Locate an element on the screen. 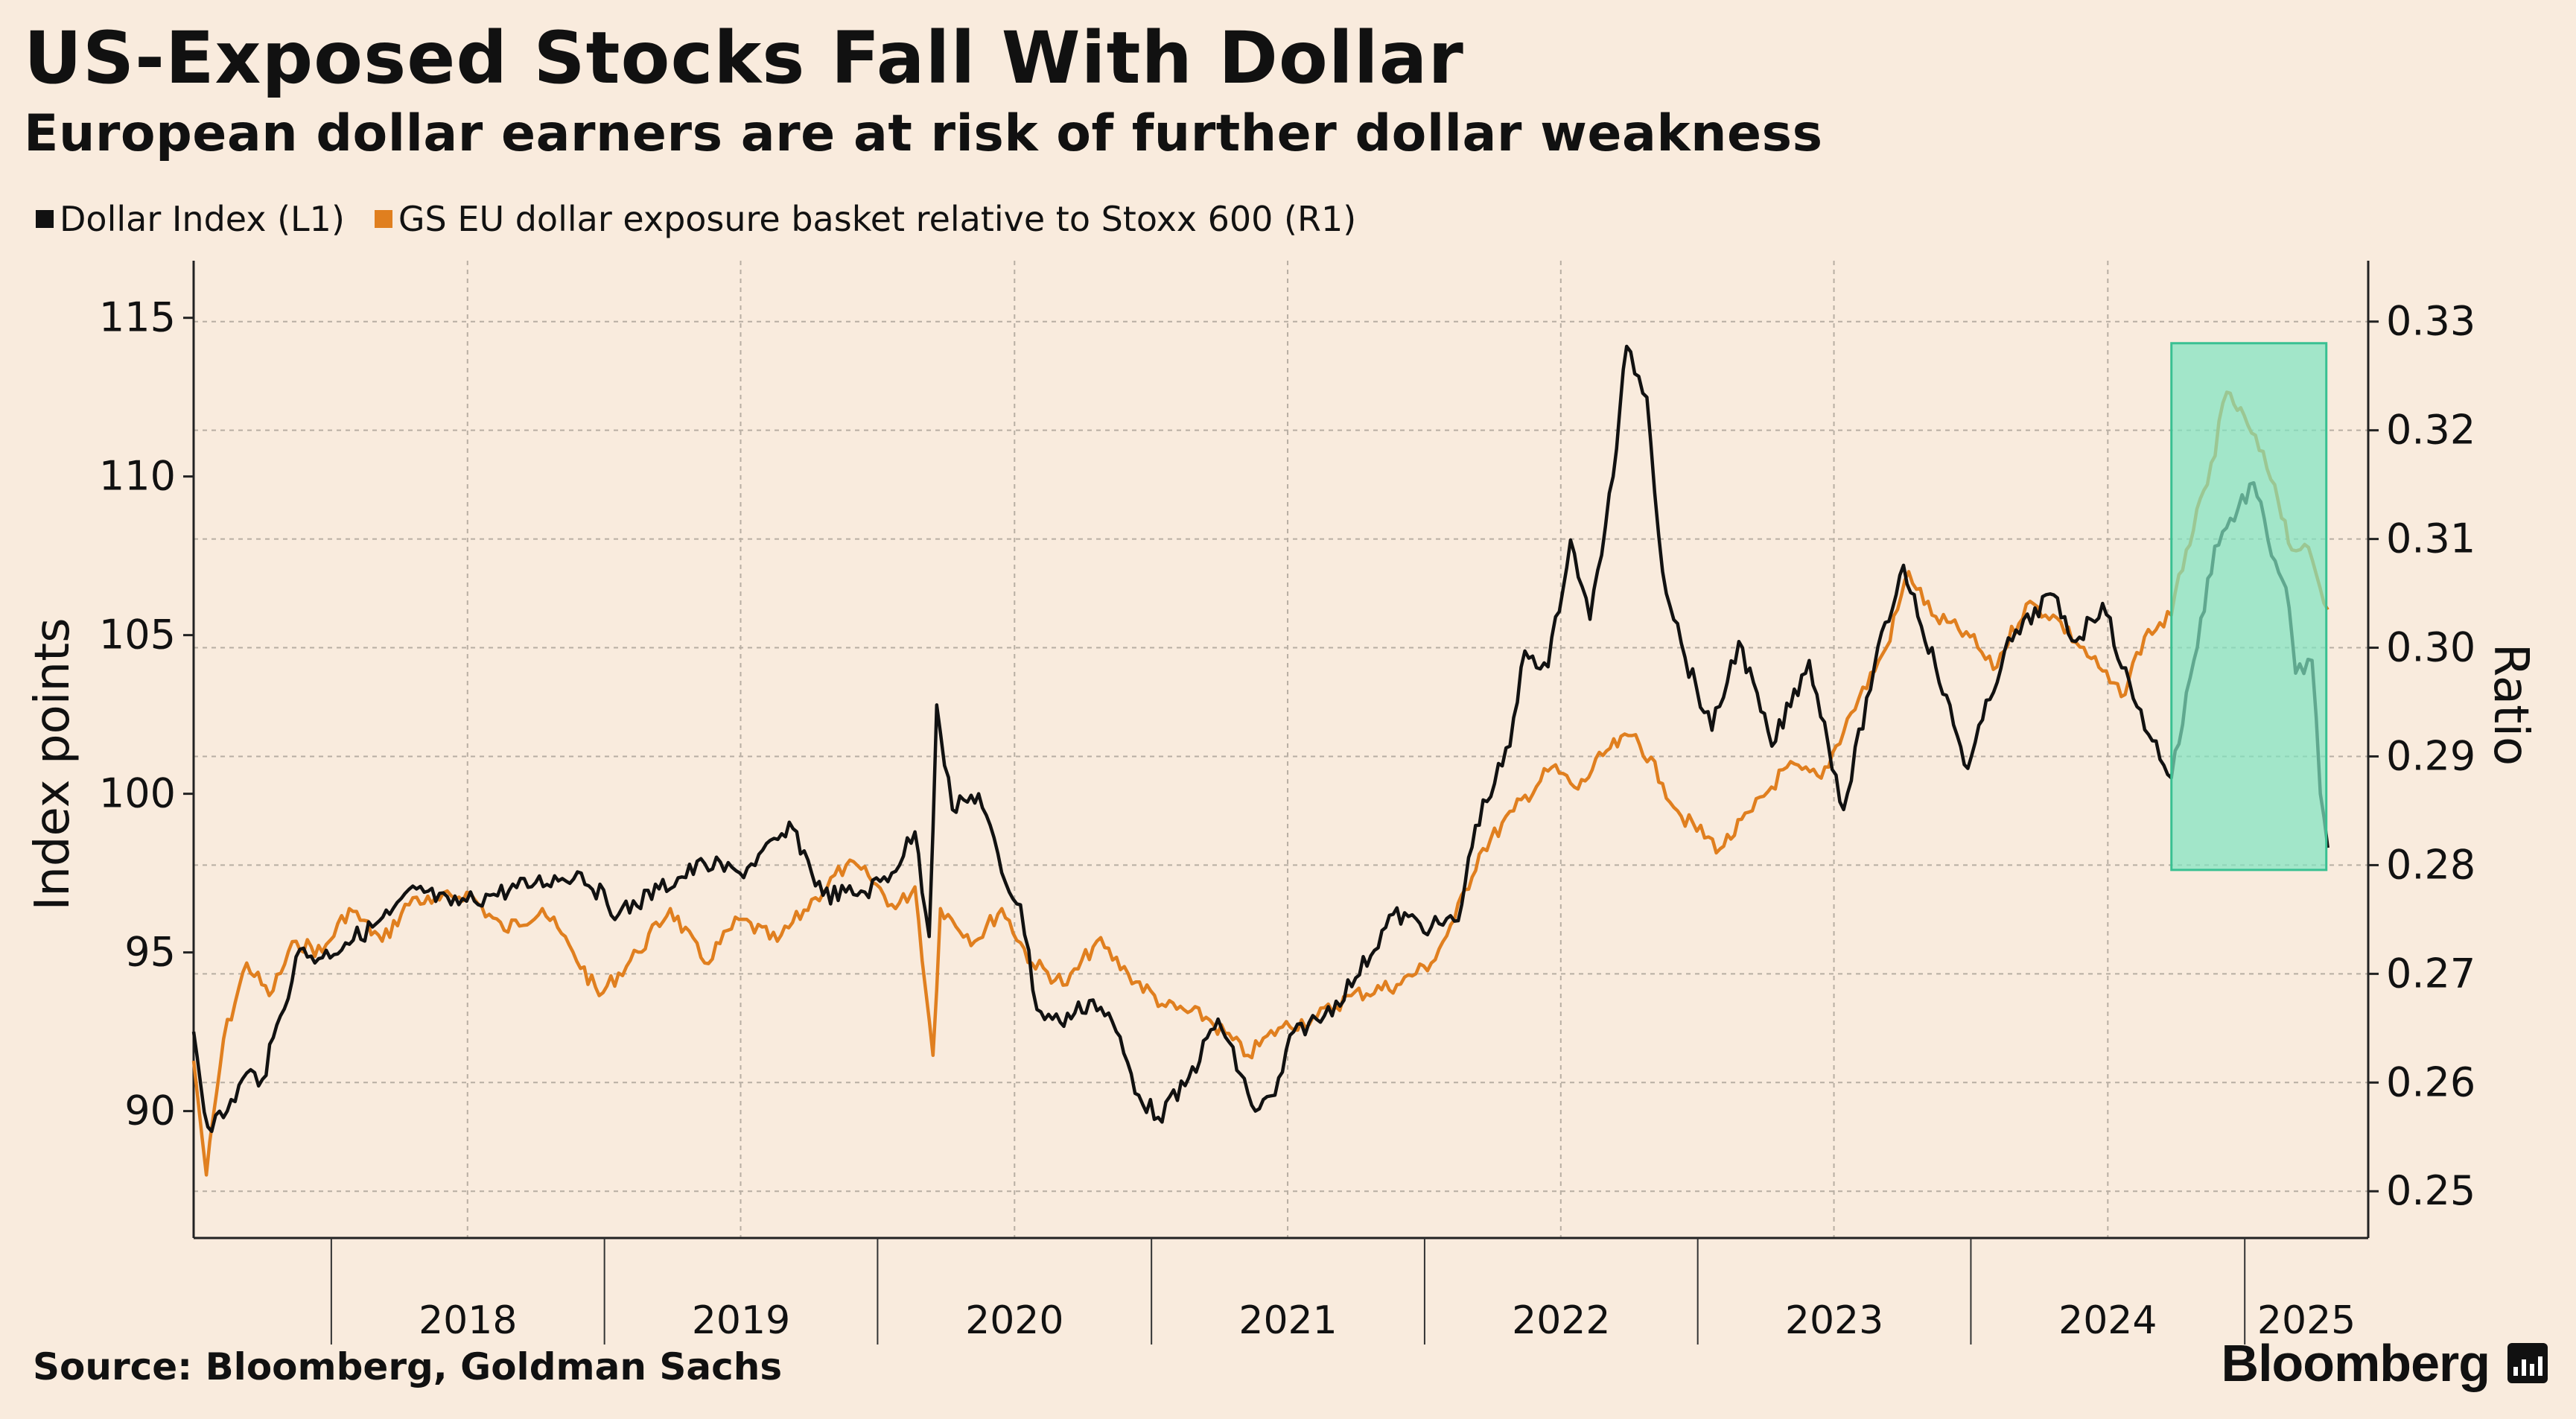  right-tick-label: 0.25 is located at coordinates (2430, 1191).